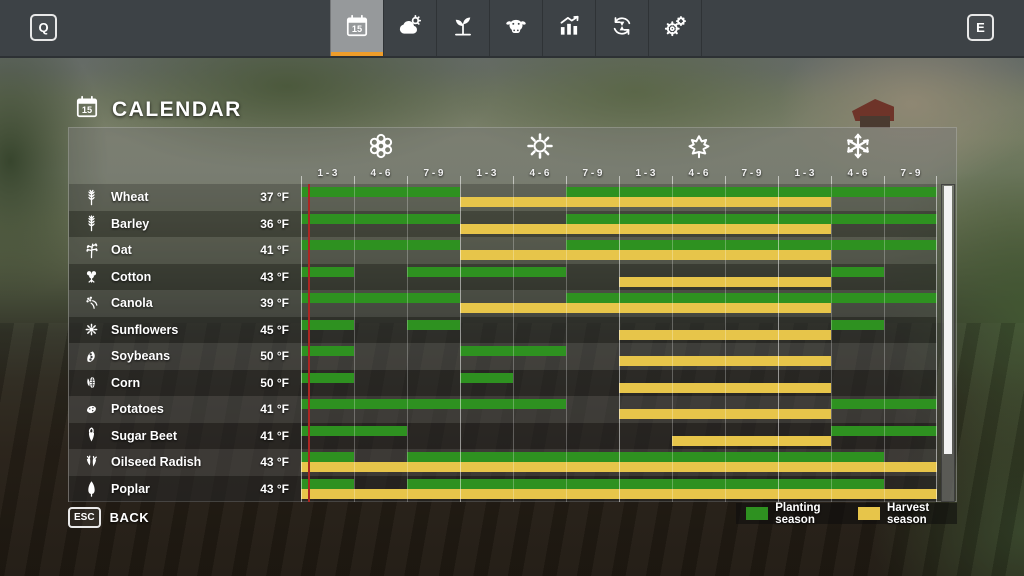 The width and height of the screenshot is (1024, 576). Describe the element at coordinates (126, 382) in the screenshot. I see `crop-name: Corn` at that location.